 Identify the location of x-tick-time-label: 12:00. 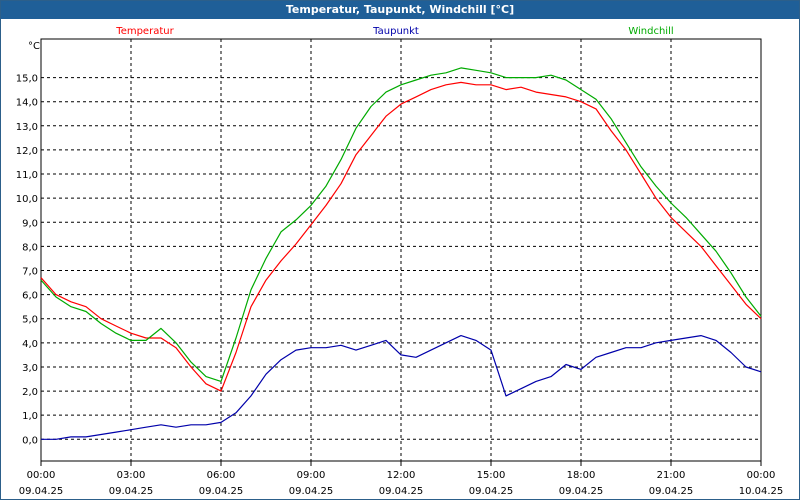
(401, 475).